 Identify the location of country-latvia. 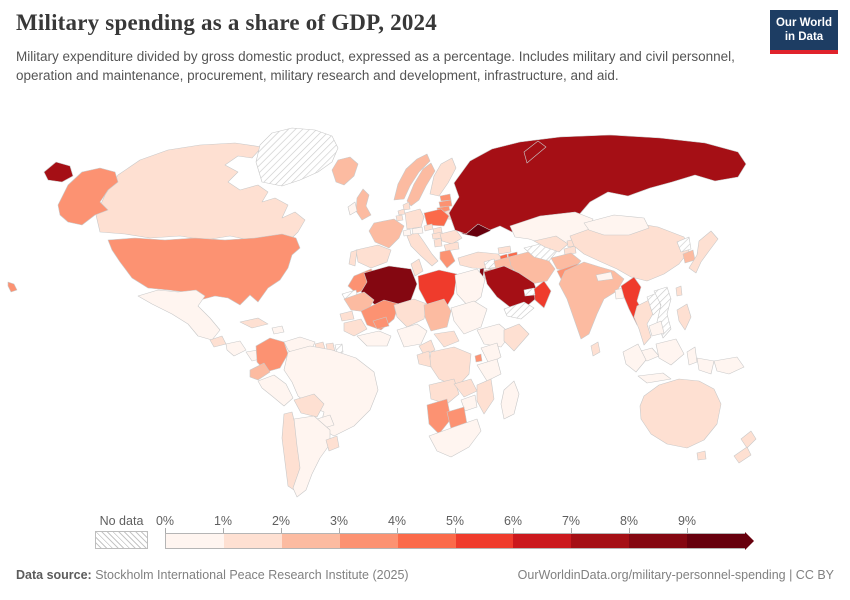
(445, 203).